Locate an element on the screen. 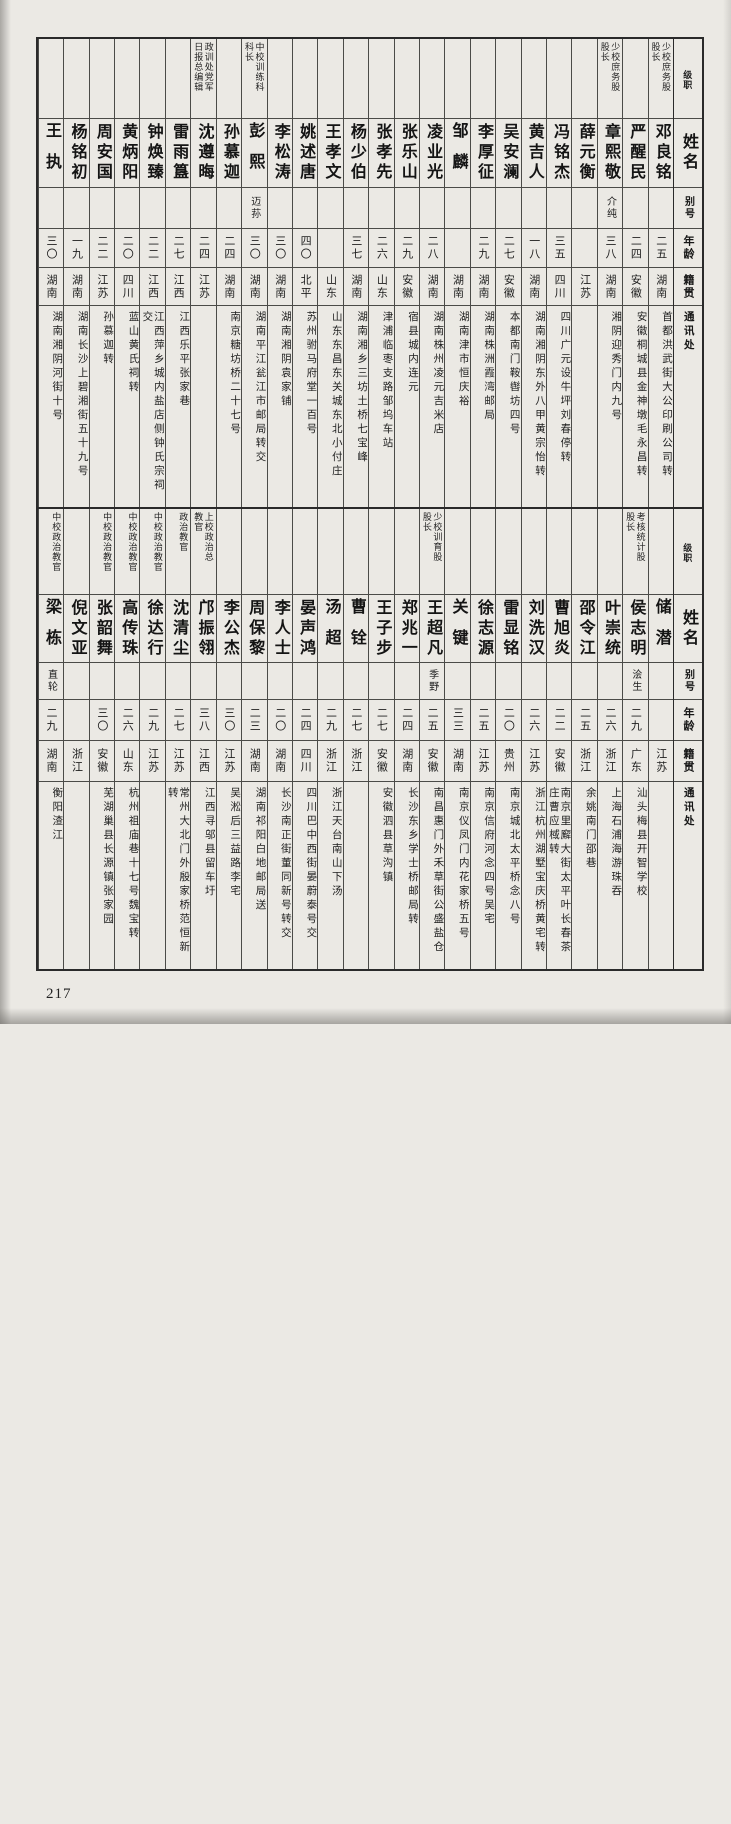 This screenshot has width=731, height=1824. name-cell: 曹旭炎 is located at coordinates (559, 629).